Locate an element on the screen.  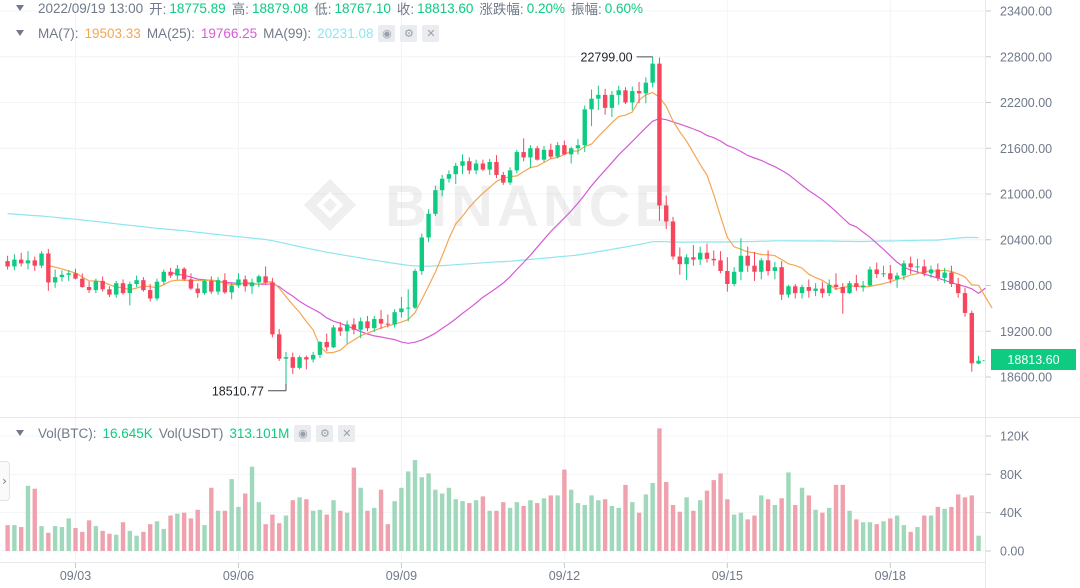
price-tick-label: 23400.00 is located at coordinates (1026, 12).